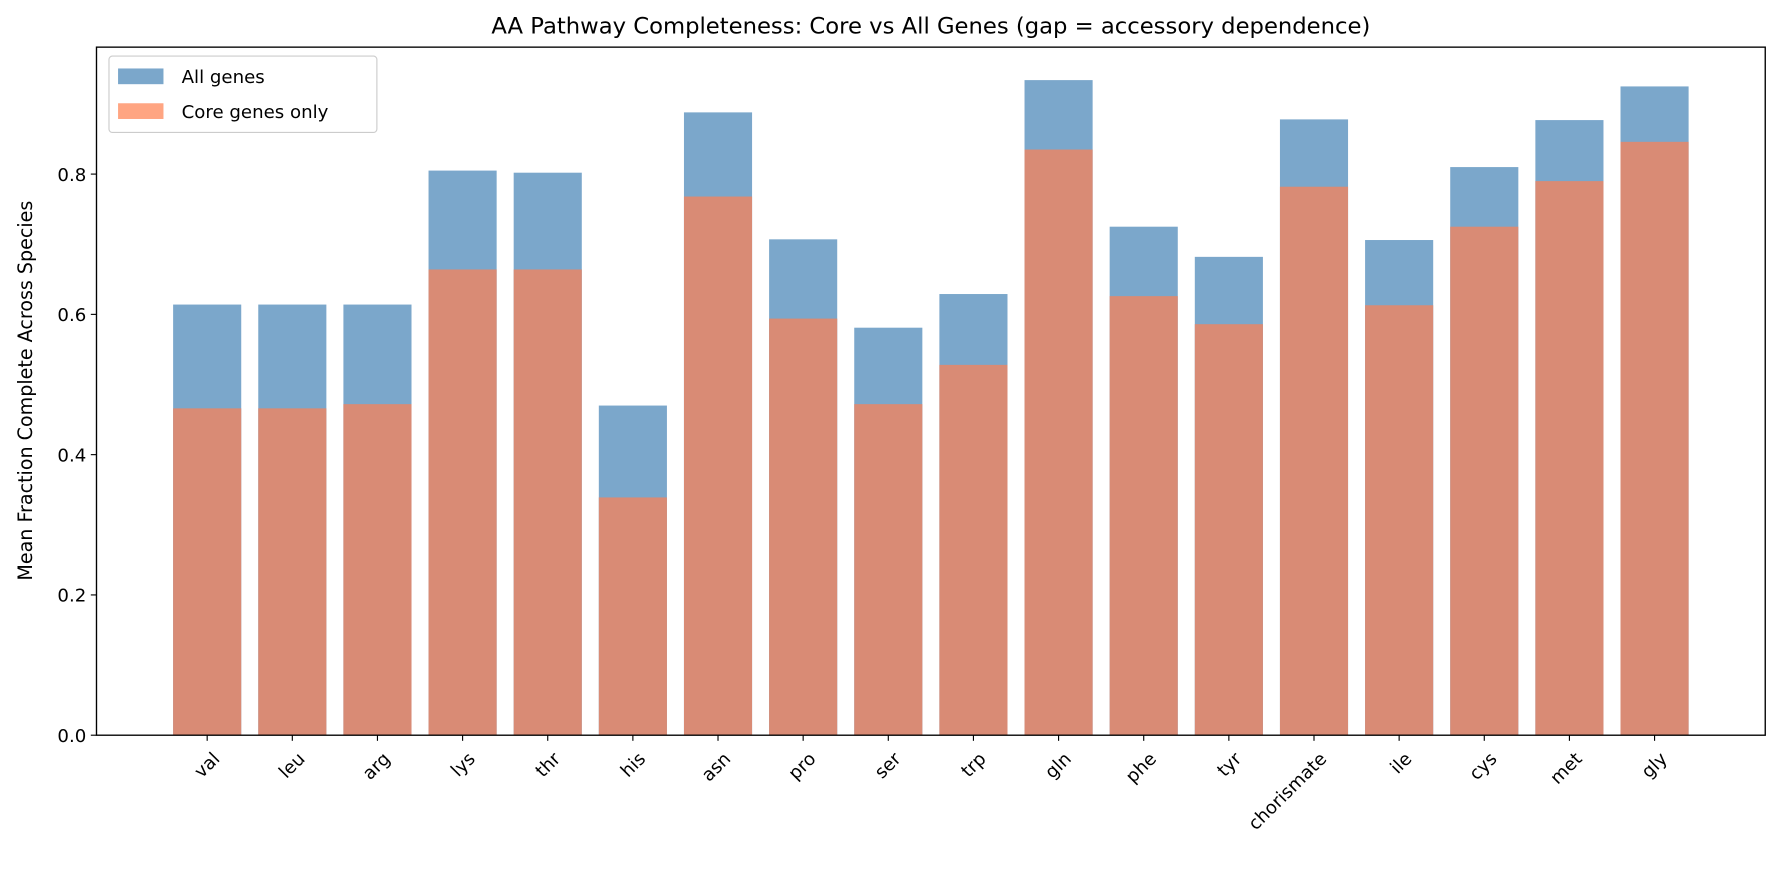 Image resolution: width=1780 pixels, height=880 pixels. Describe the element at coordinates (1058, 442) in the screenshot. I see `bar-core-gln` at that location.